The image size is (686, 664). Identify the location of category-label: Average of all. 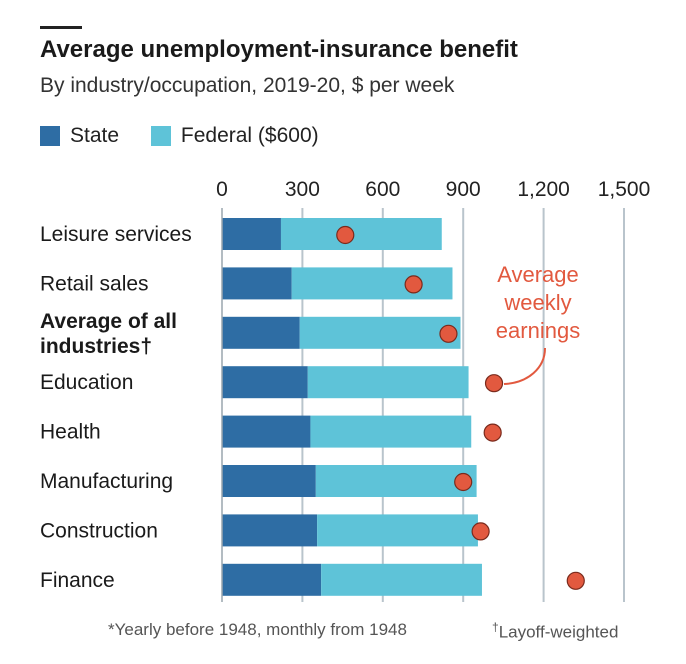
(108, 321).